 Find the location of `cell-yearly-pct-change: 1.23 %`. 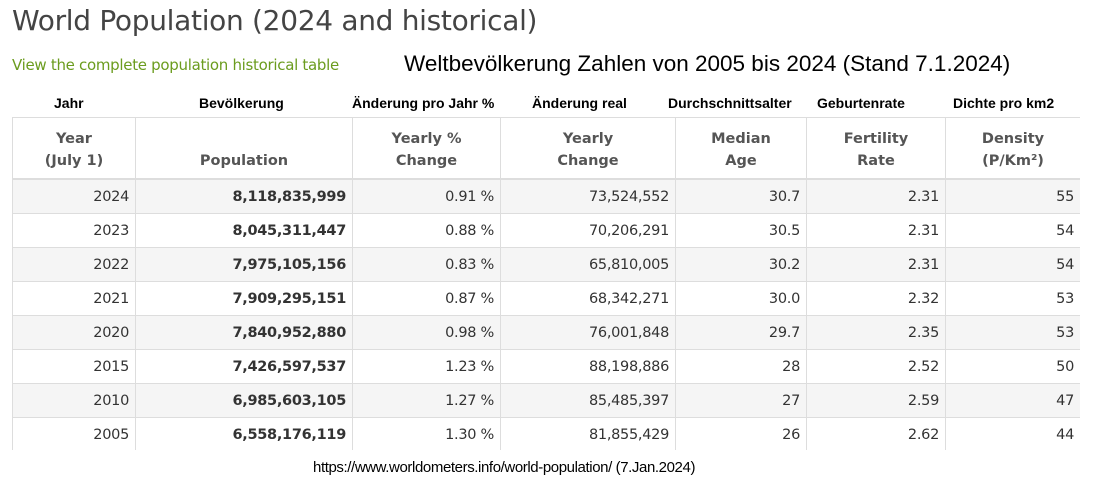

cell-yearly-pct-change: 1.23 % is located at coordinates (426, 366).